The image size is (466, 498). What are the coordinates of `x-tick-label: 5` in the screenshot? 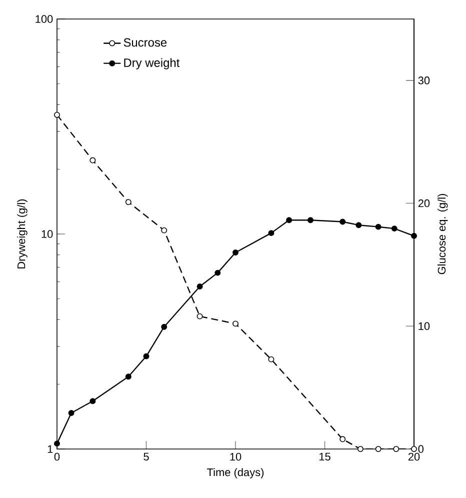 It's located at (146, 456).